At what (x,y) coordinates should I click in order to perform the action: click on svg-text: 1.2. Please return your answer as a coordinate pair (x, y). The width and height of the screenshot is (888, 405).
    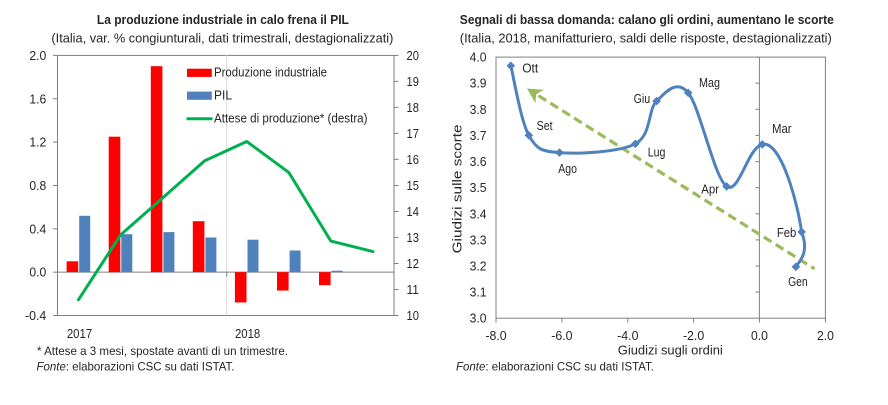
    Looking at the image, I should click on (37, 142).